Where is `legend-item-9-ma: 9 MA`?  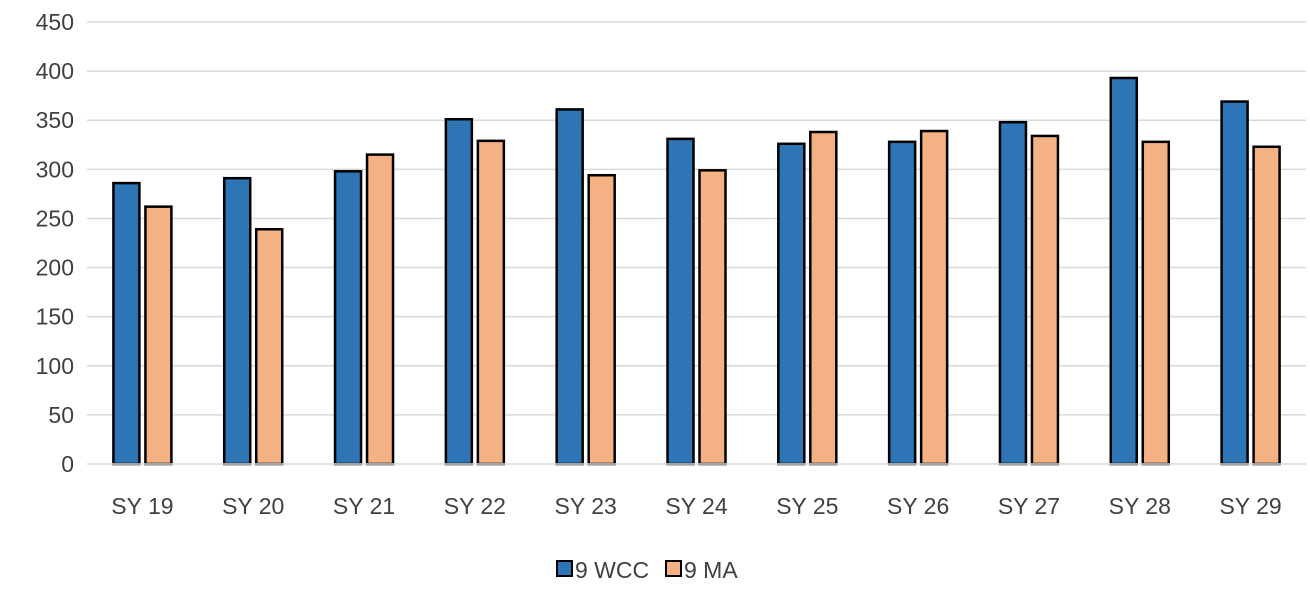
legend-item-9-ma: 9 MA is located at coordinates (702, 570).